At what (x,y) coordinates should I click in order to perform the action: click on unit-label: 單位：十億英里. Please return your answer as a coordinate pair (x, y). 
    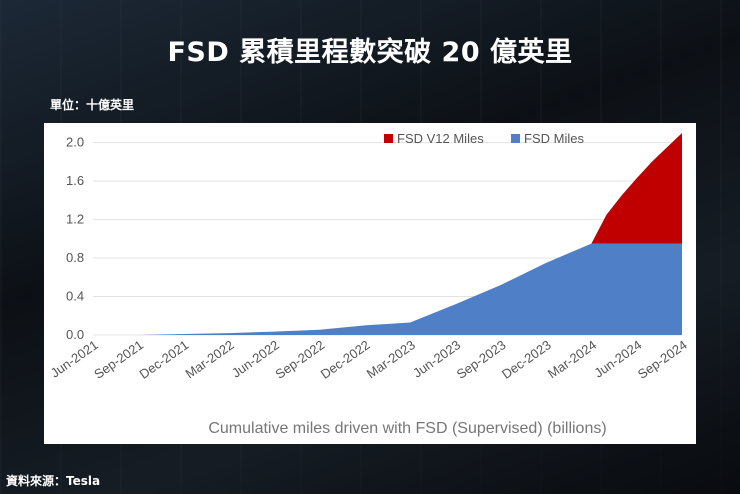
    Looking at the image, I should click on (92, 105).